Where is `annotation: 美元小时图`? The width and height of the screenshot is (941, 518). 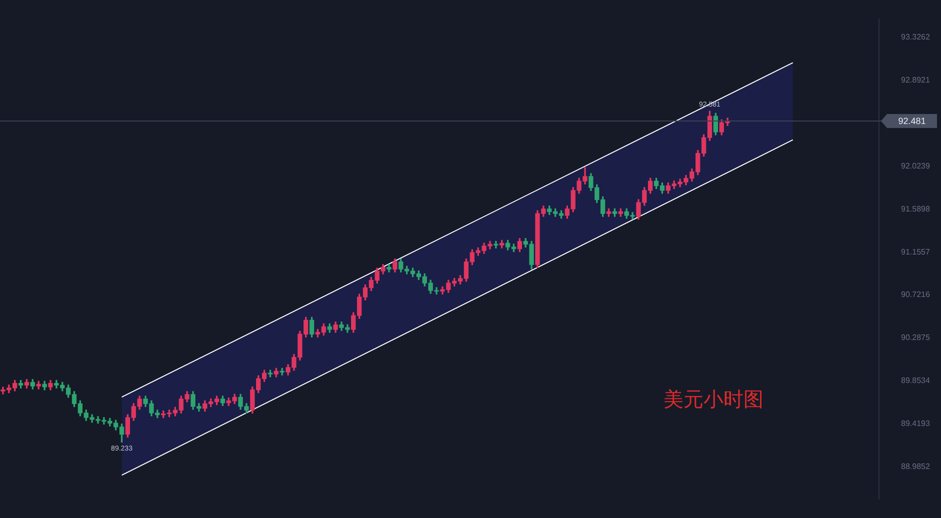
annotation: 美元小时图 is located at coordinates (714, 400).